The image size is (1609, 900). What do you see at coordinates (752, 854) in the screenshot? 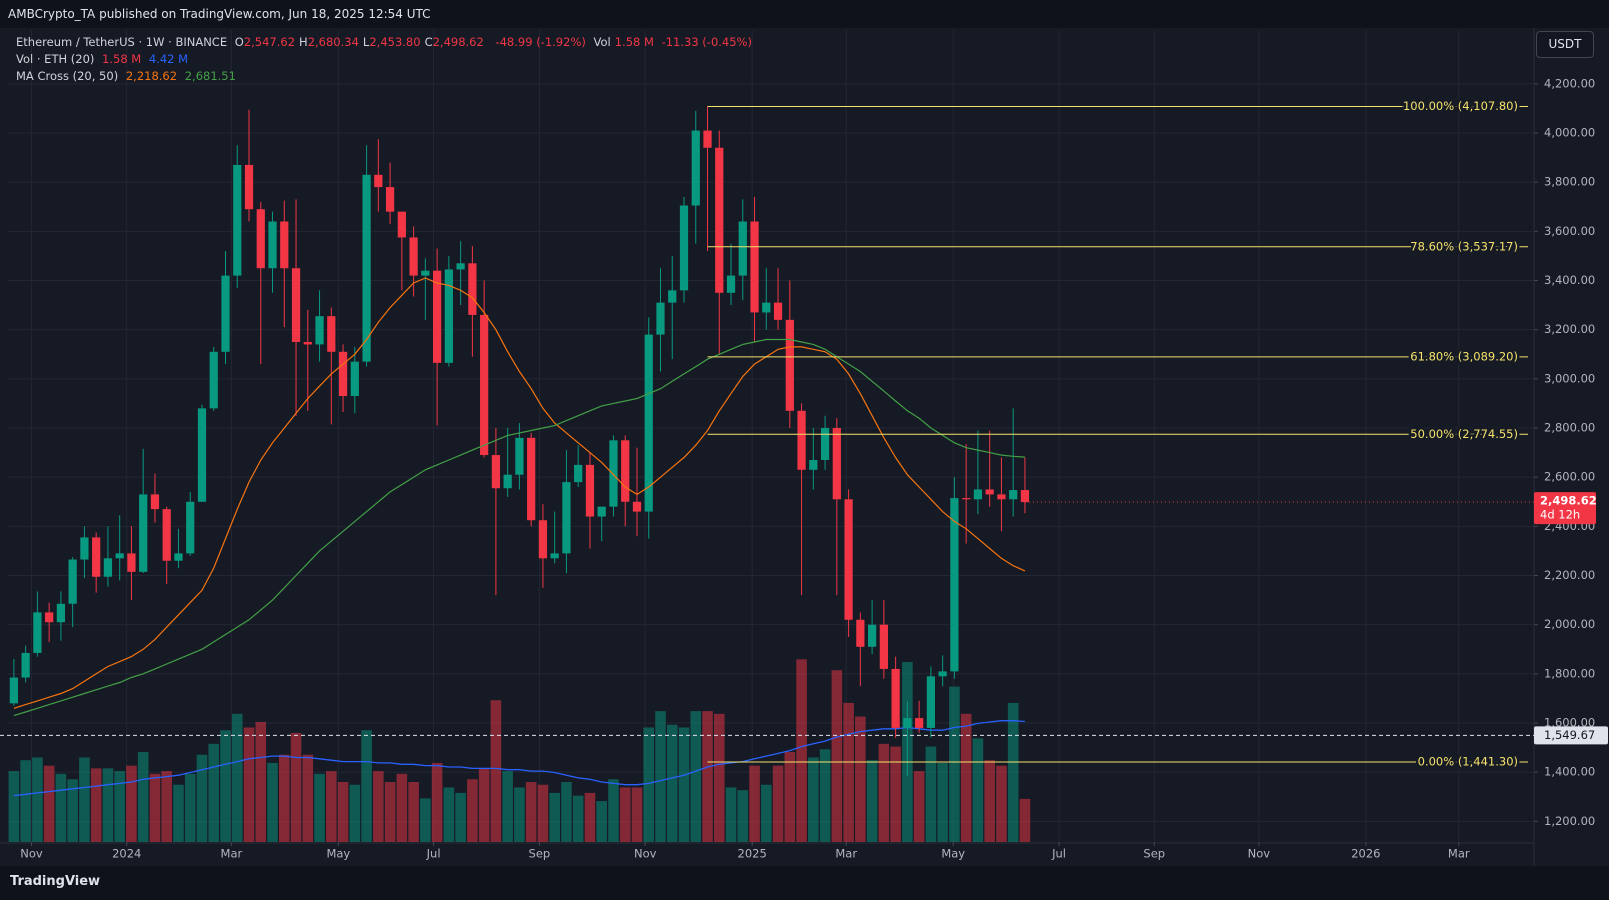
I see `x-tick-label: 2025` at bounding box center [752, 854].